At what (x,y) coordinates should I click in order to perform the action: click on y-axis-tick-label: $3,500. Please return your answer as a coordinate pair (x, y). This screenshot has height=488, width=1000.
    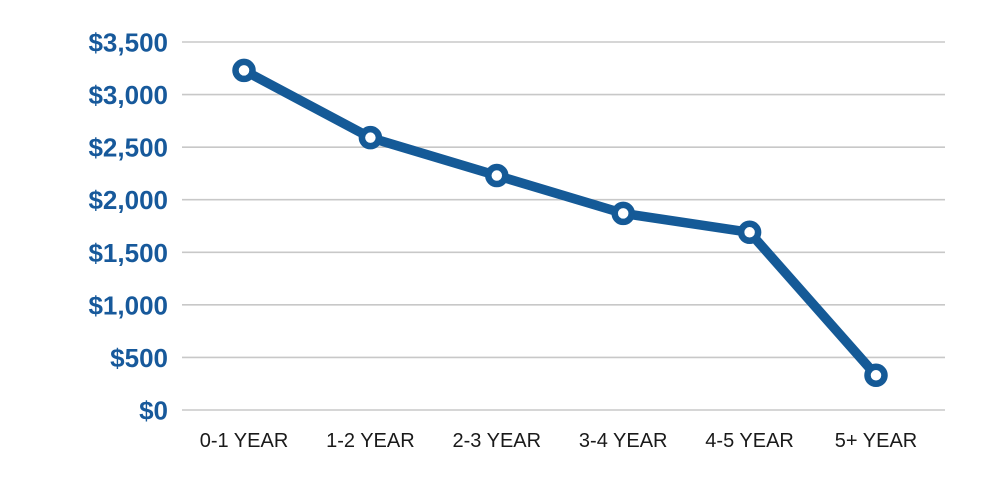
    Looking at the image, I should click on (128, 43).